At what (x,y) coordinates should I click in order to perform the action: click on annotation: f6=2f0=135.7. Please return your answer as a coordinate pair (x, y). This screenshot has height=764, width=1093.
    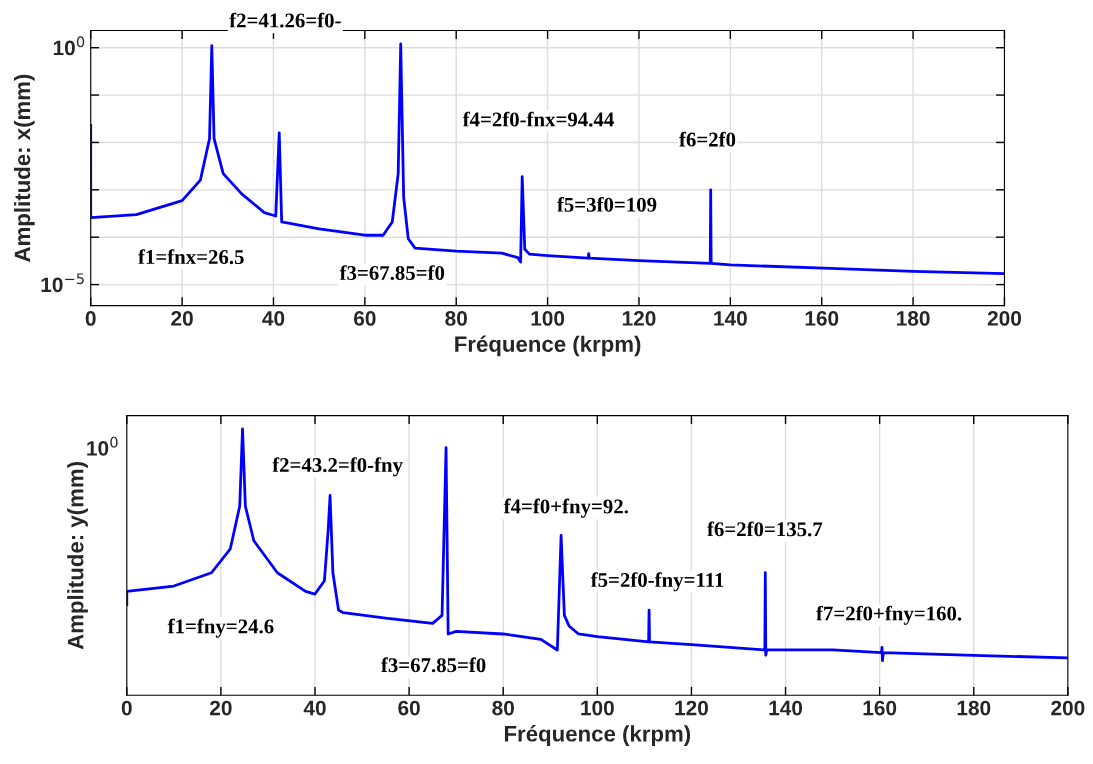
    Looking at the image, I should click on (765, 529).